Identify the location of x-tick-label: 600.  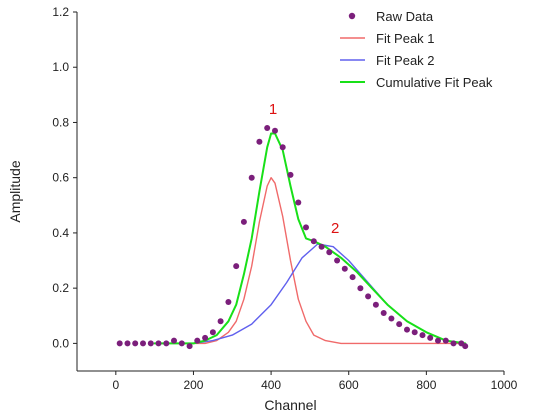
(349, 385).